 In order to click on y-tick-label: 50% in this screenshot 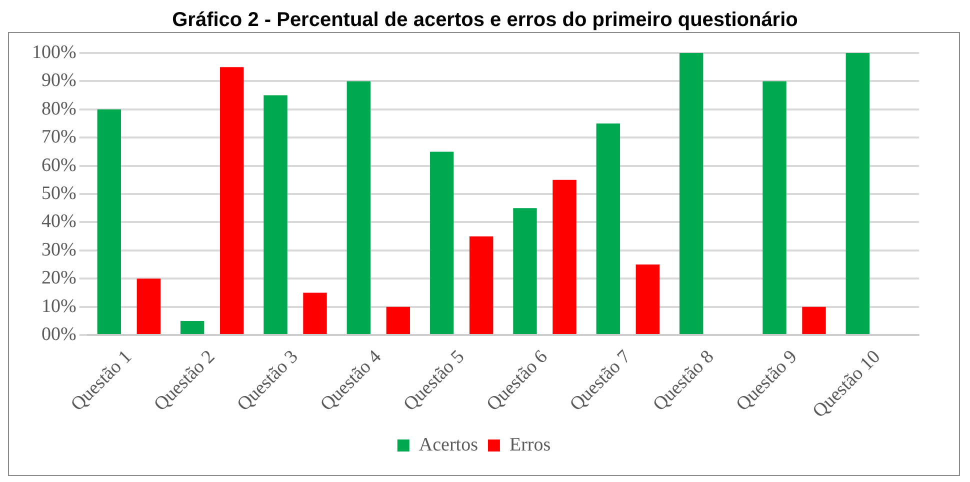, I will do `click(59, 193)`.